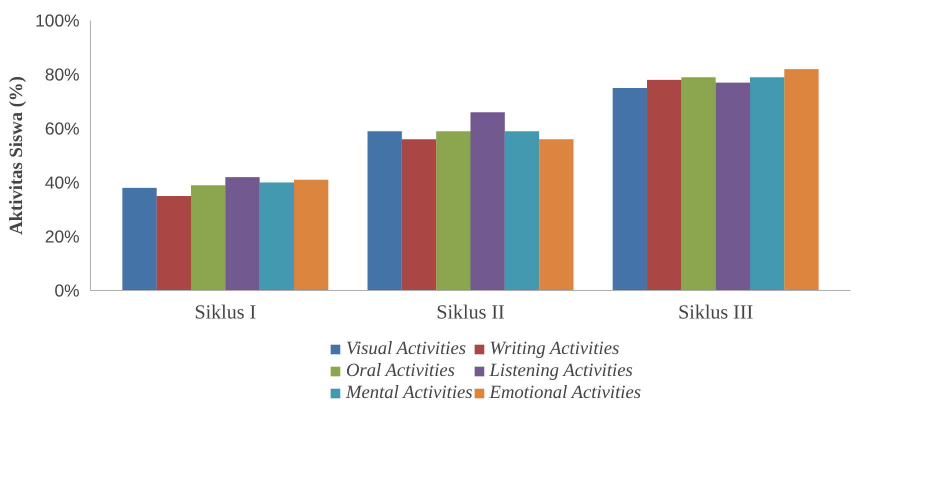  Describe the element at coordinates (62, 128) in the screenshot. I see `y-tick-label: 60%` at that location.